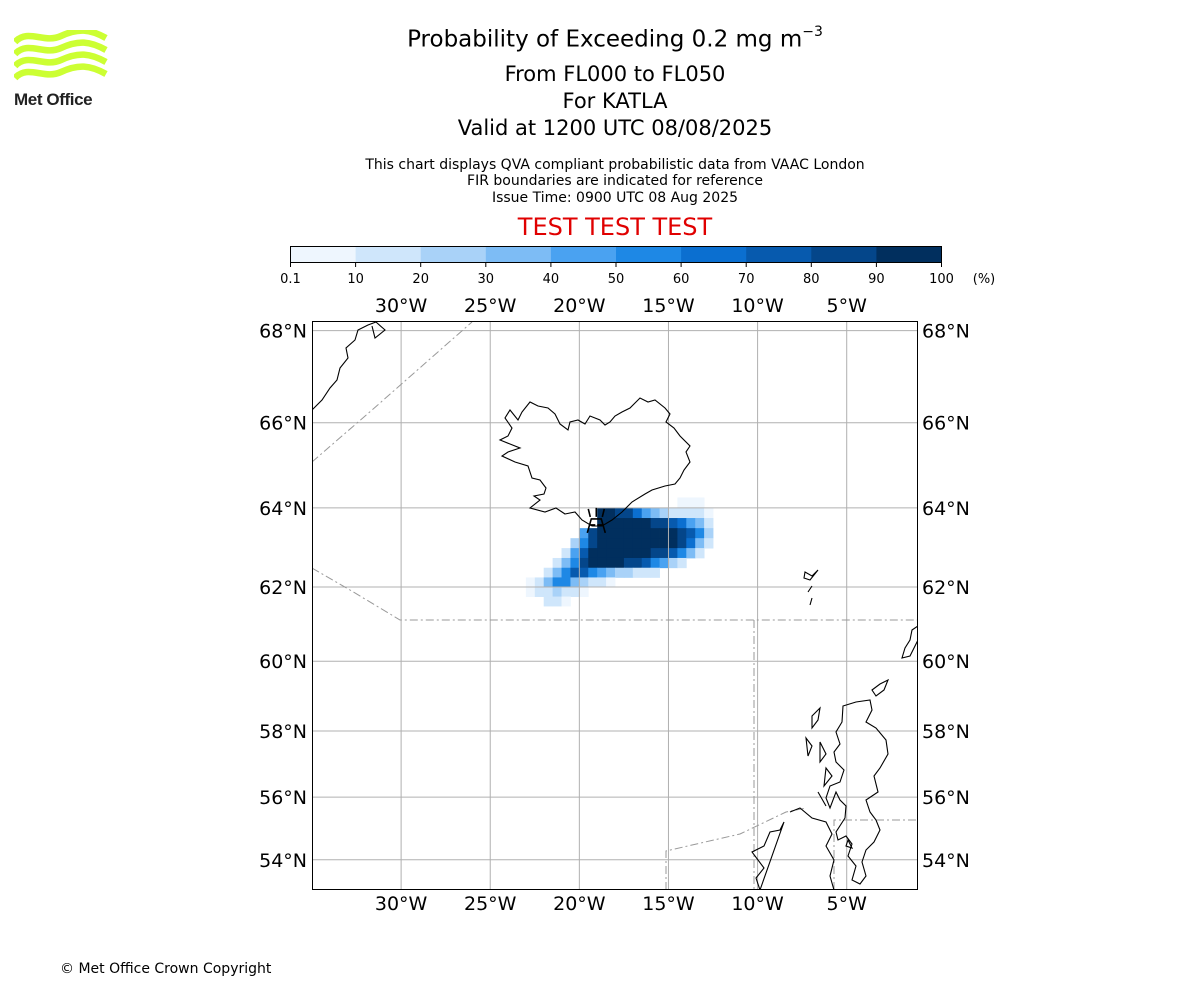 Image resolution: width=1200 pixels, height=1000 pixels. What do you see at coordinates (946, 424) in the screenshot?
I see `lat-tick-label-right: 66°N` at bounding box center [946, 424].